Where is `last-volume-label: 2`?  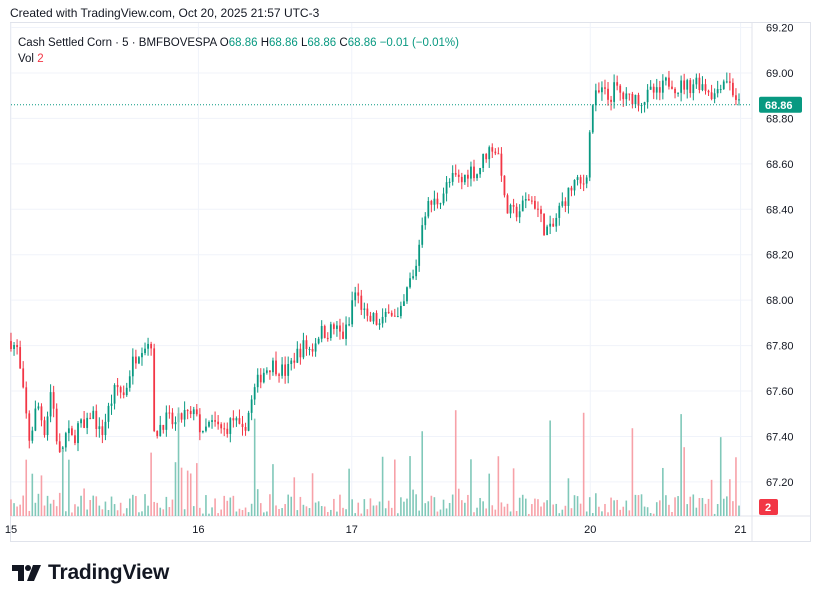
last-volume-label: 2 is located at coordinates (768, 508).